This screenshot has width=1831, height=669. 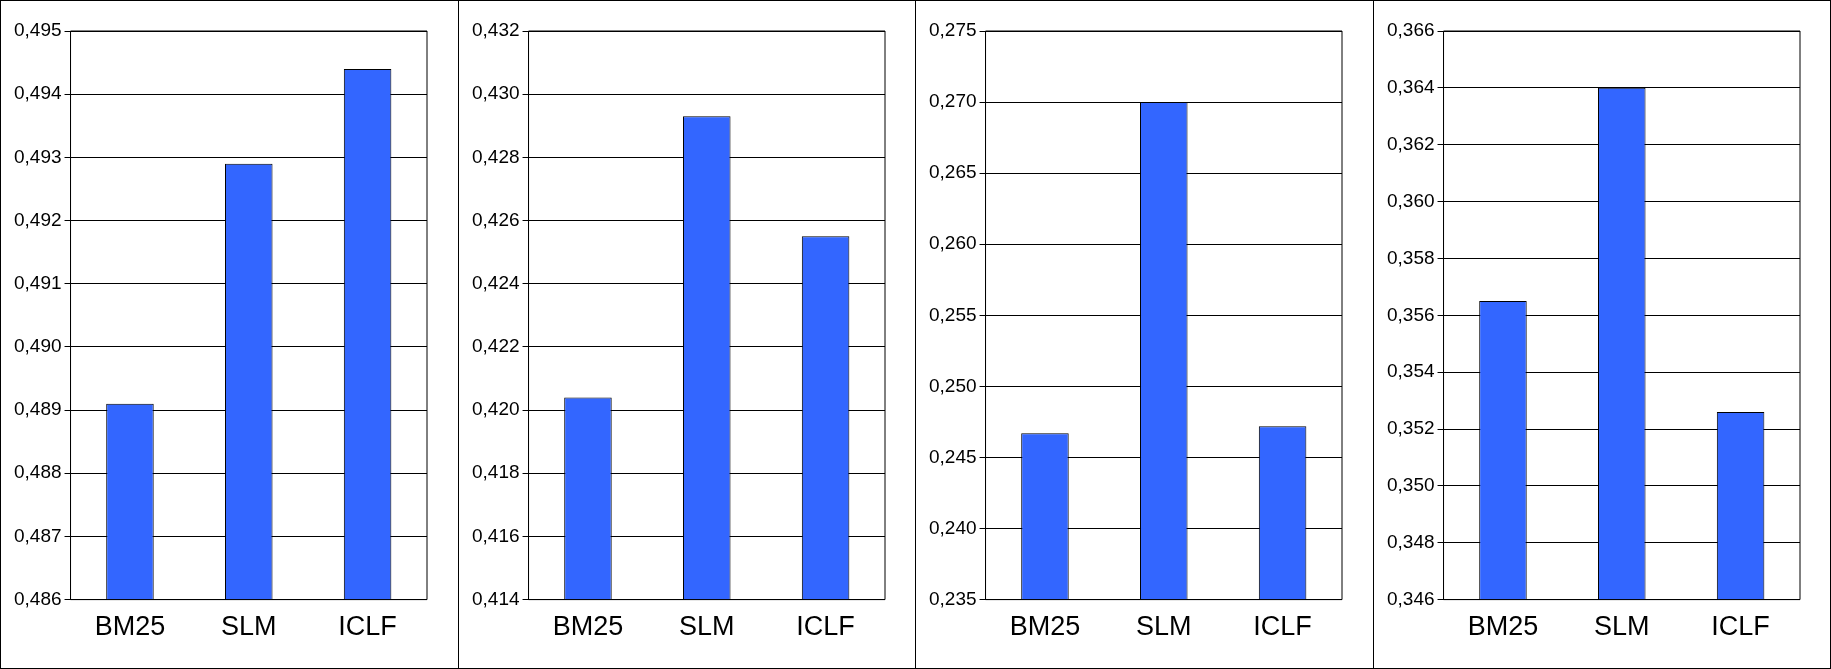 I want to click on y-tick-label: 0,428, so click(x=495, y=156).